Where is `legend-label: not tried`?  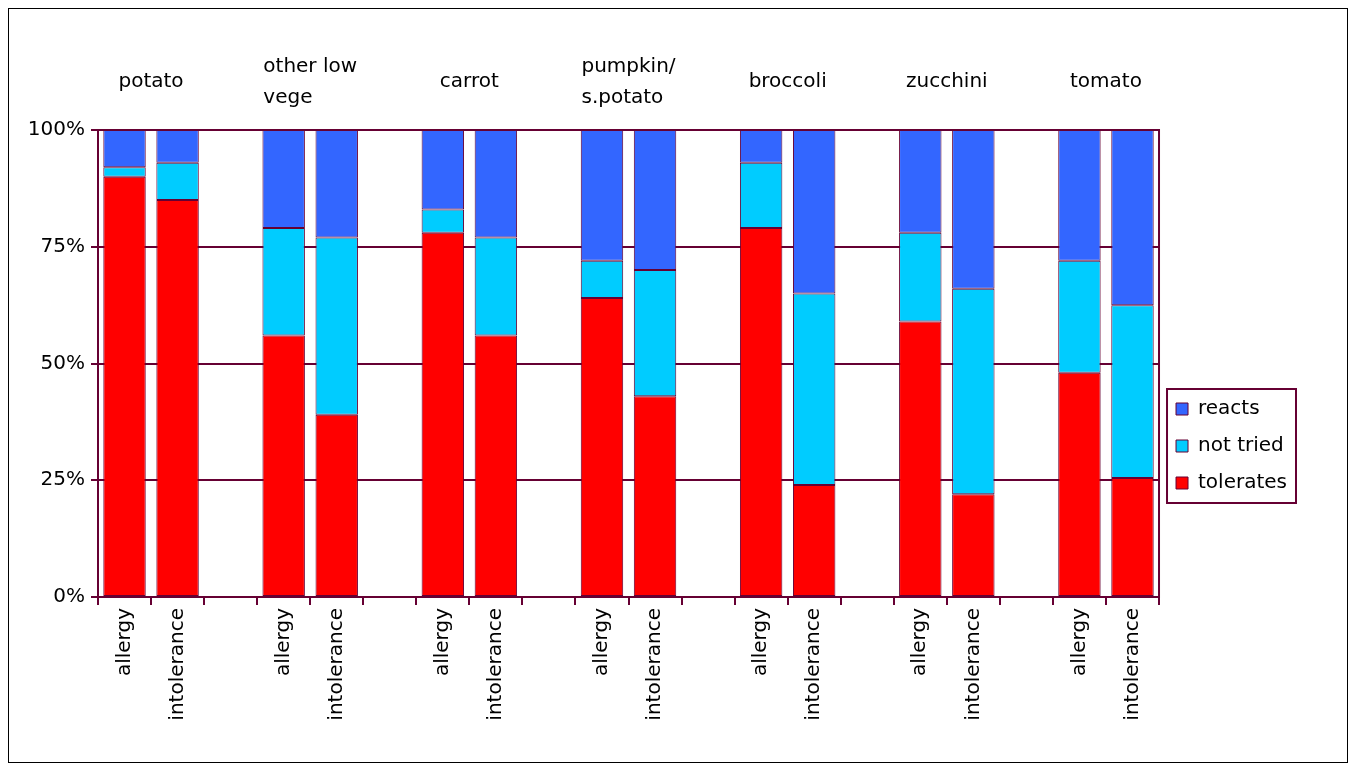 legend-label: not tried is located at coordinates (1241, 444).